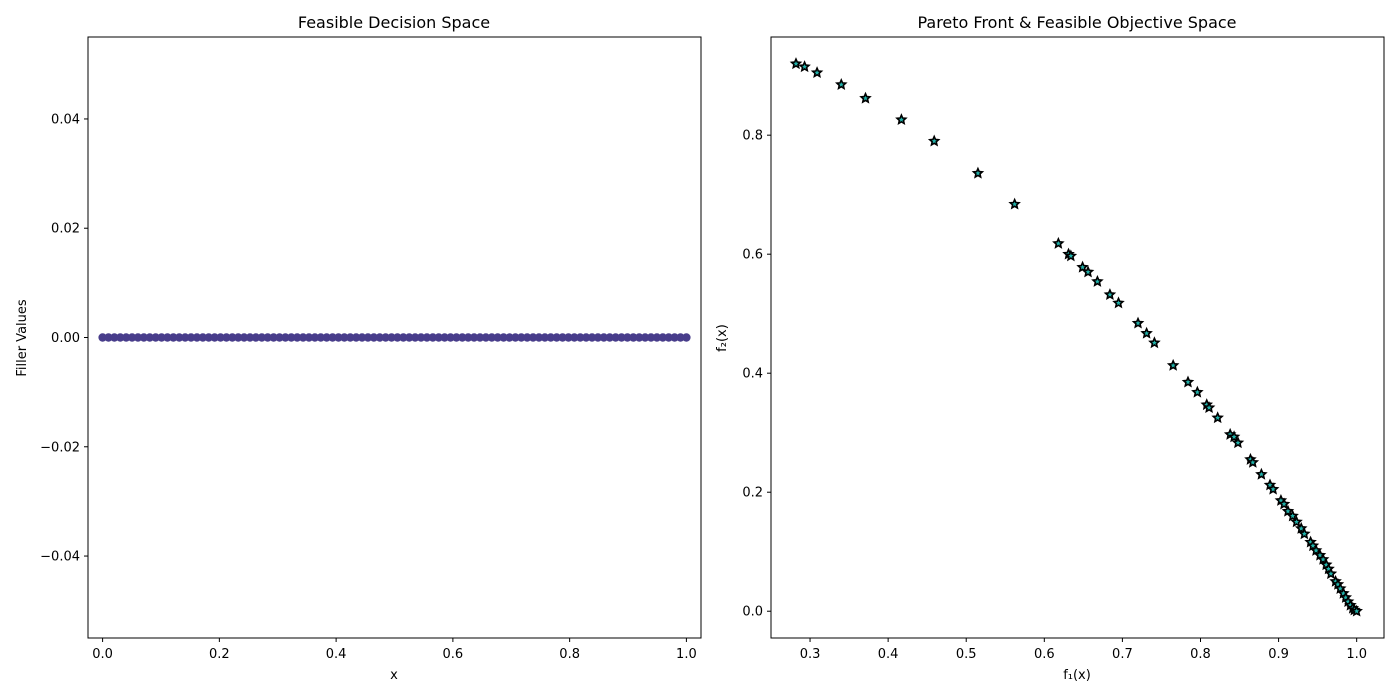 The image size is (1400, 700). Describe the element at coordinates (966, 654) in the screenshot. I see `x-tick-label: 0.5` at that location.